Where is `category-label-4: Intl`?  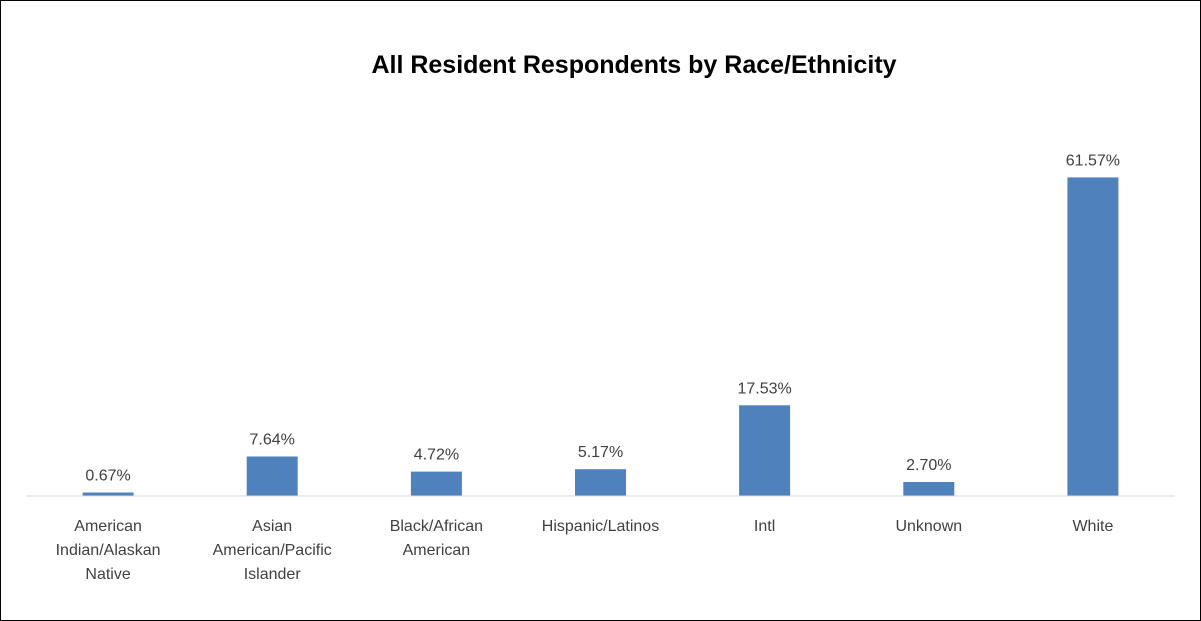 category-label-4: Intl is located at coordinates (764, 526).